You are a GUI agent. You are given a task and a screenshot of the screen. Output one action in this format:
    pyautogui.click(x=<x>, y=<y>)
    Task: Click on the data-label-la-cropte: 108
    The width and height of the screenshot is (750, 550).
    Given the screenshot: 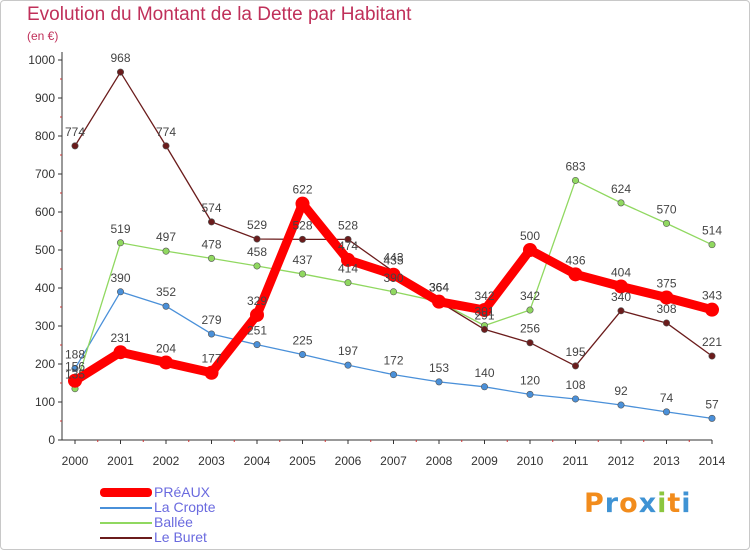 What is the action you would take?
    pyautogui.click(x=575, y=385)
    